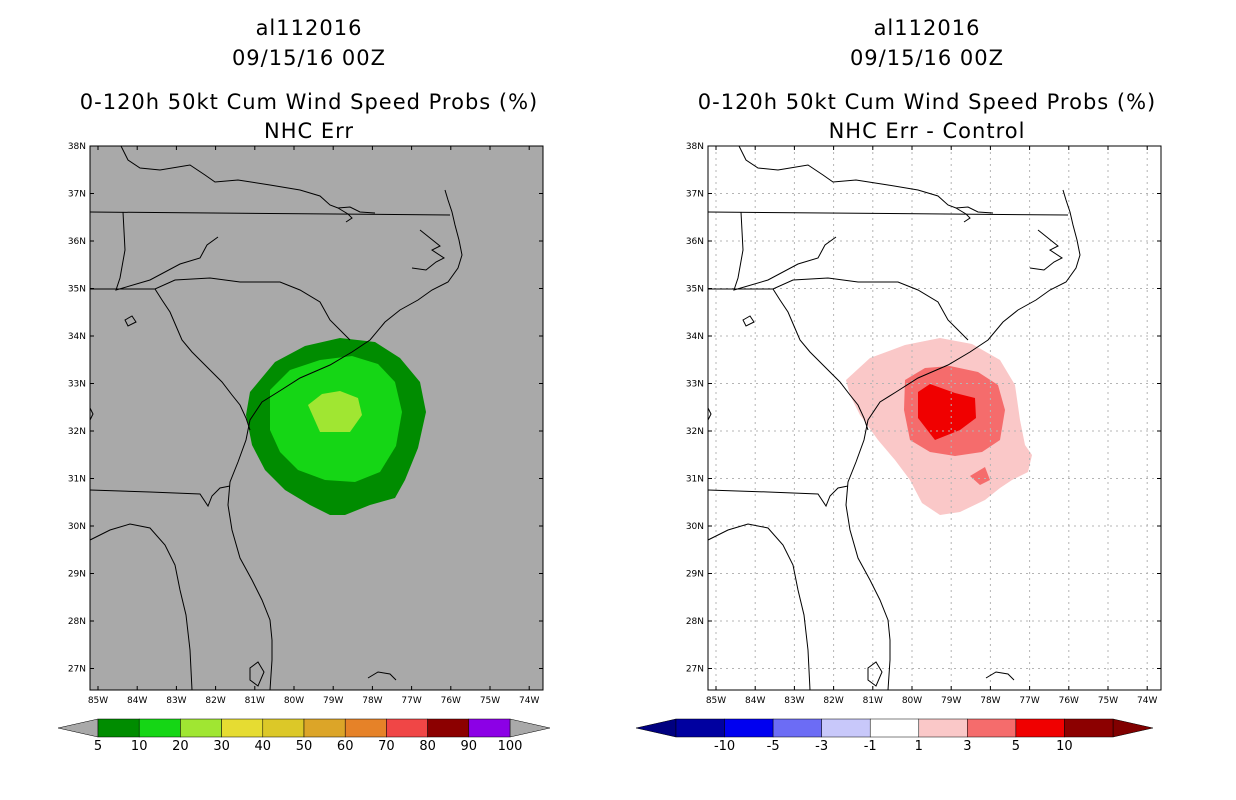 The height and width of the screenshot is (800, 1236). Describe the element at coordinates (695, 480) in the screenshot. I see `lat-label: 31N` at that location.